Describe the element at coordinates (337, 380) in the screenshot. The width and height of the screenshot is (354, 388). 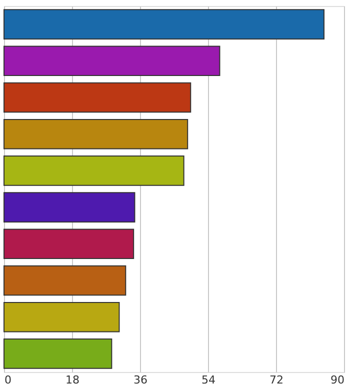
I see `x-tick-label: 90` at that location.